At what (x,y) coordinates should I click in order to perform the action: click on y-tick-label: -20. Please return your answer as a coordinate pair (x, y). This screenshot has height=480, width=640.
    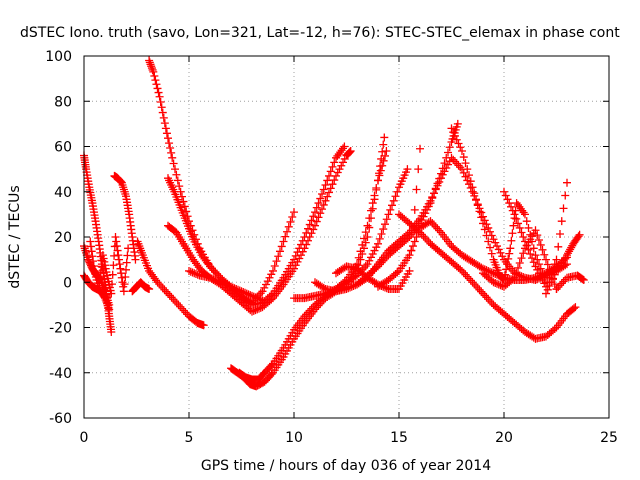
    Looking at the image, I should click on (60, 329).